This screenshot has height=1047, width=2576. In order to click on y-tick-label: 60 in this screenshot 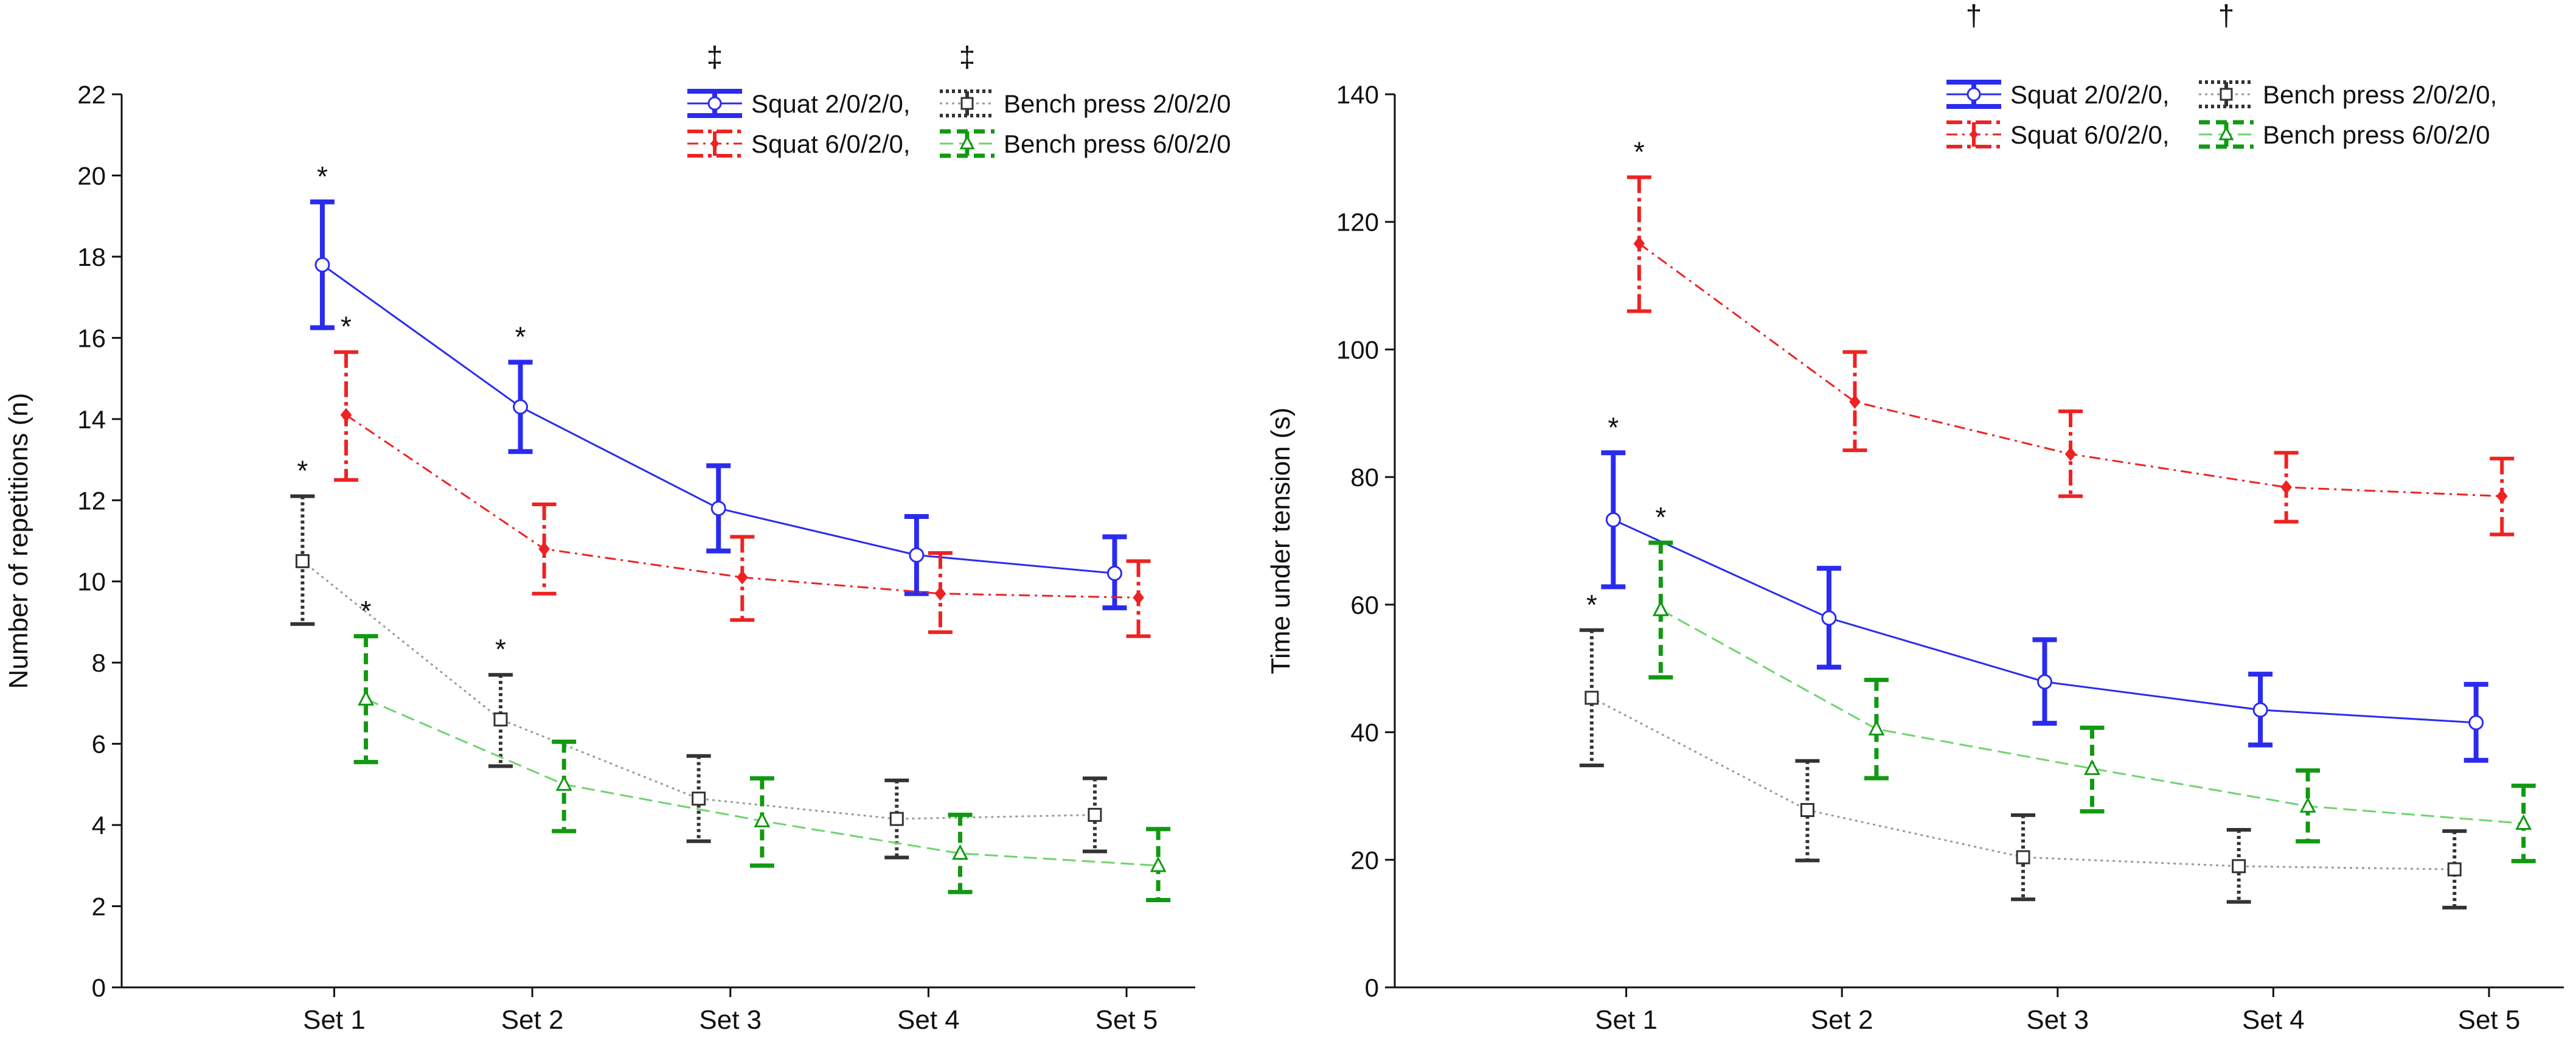, I will do `click(1364, 605)`.